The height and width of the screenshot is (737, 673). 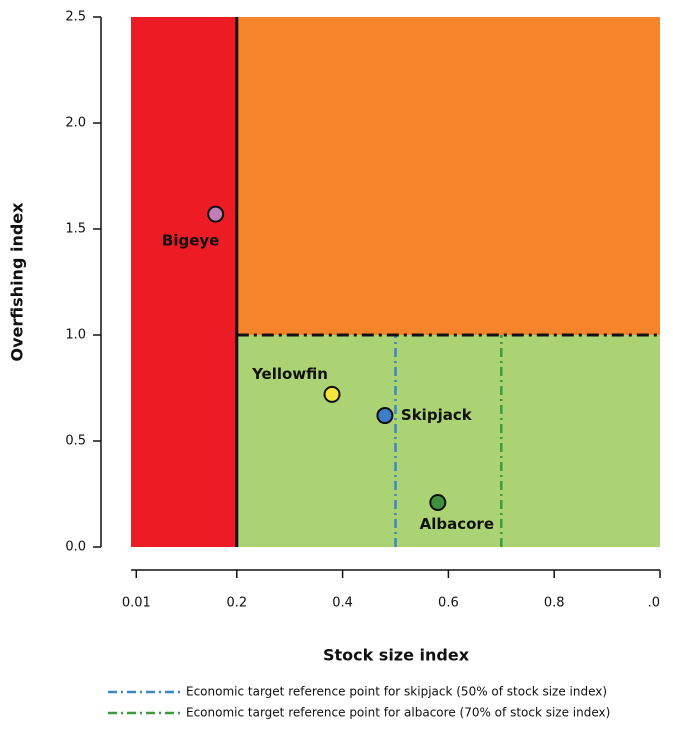 What do you see at coordinates (448, 603) in the screenshot?
I see `x-tick-label: 0.6` at bounding box center [448, 603].